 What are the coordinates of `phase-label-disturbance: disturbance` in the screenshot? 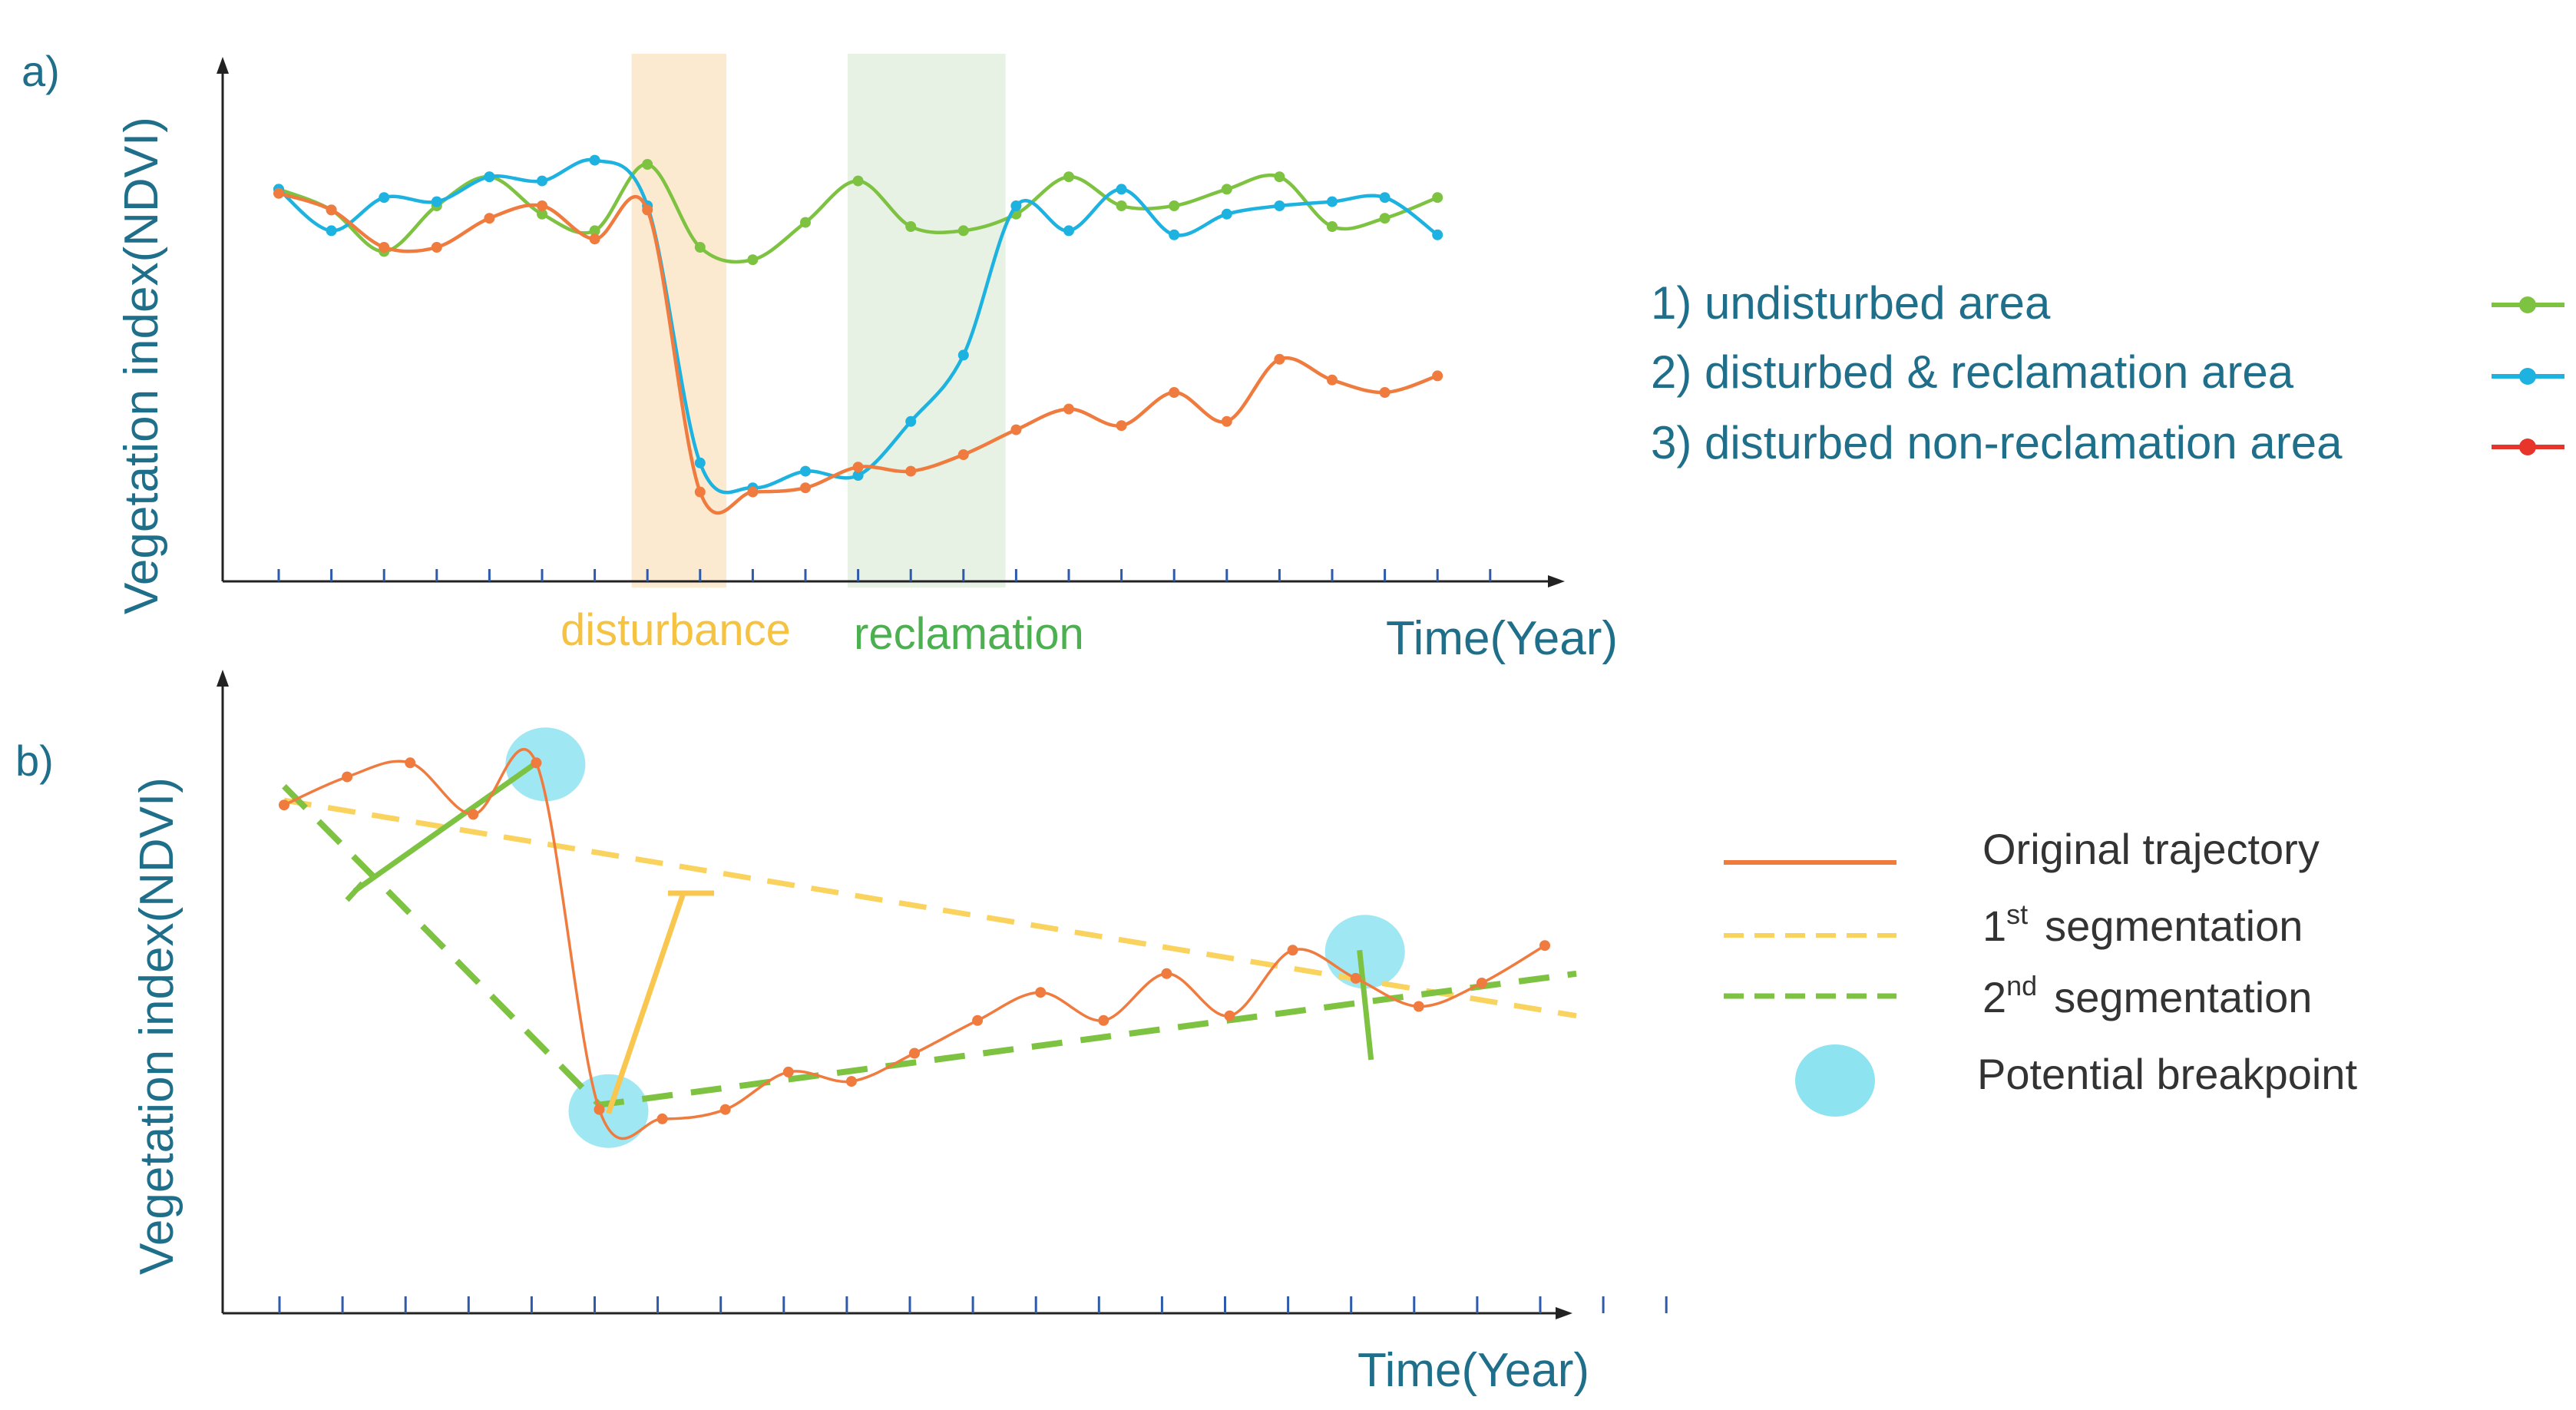 It's located at (676, 630).